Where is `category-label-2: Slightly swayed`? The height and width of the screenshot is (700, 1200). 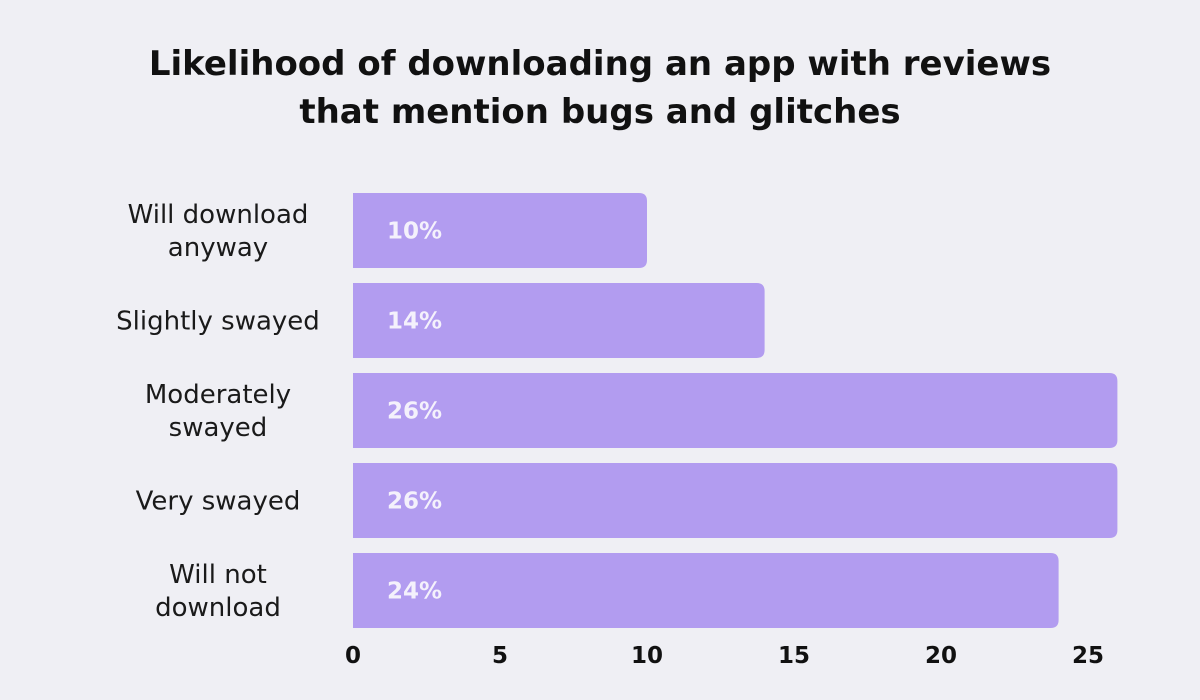
category-label-2: Slightly swayed is located at coordinates (218, 322).